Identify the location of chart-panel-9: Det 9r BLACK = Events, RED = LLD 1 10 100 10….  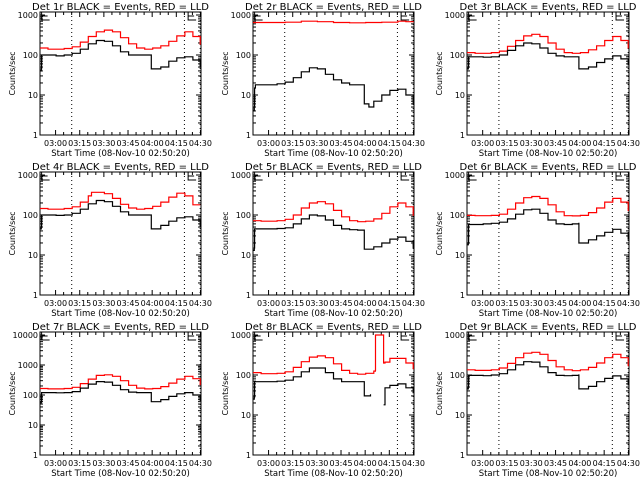
(537, 400).